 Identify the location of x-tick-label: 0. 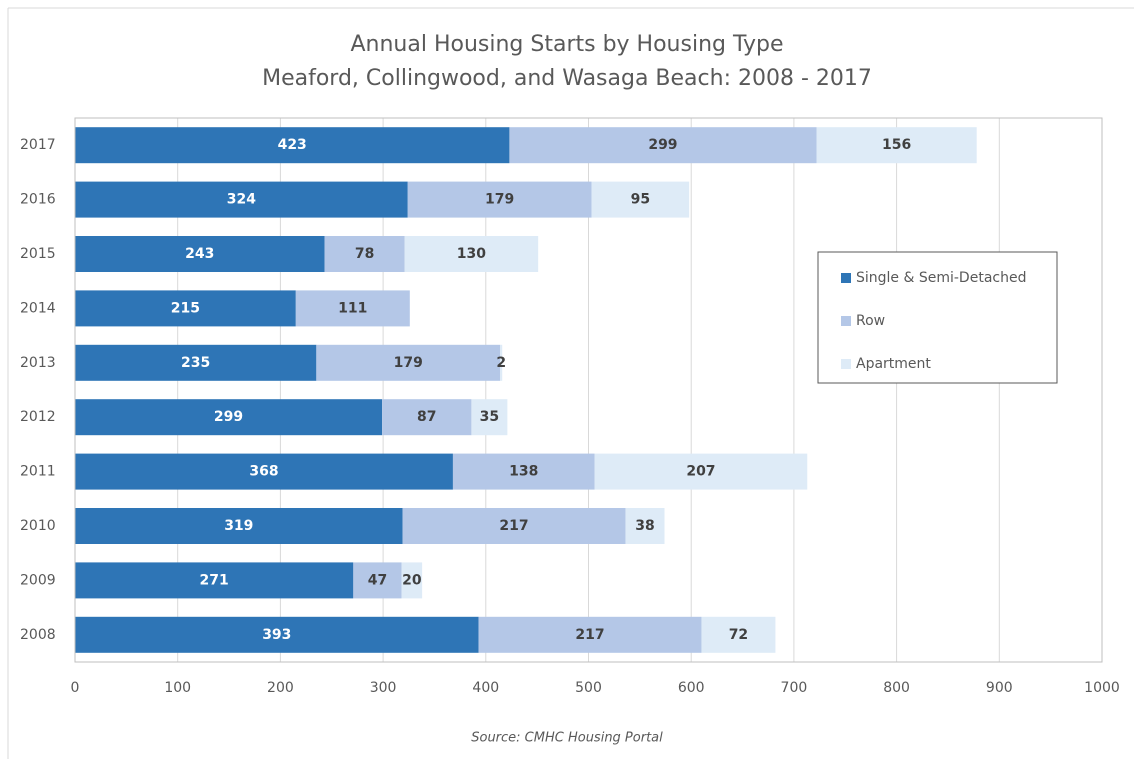
(75, 688).